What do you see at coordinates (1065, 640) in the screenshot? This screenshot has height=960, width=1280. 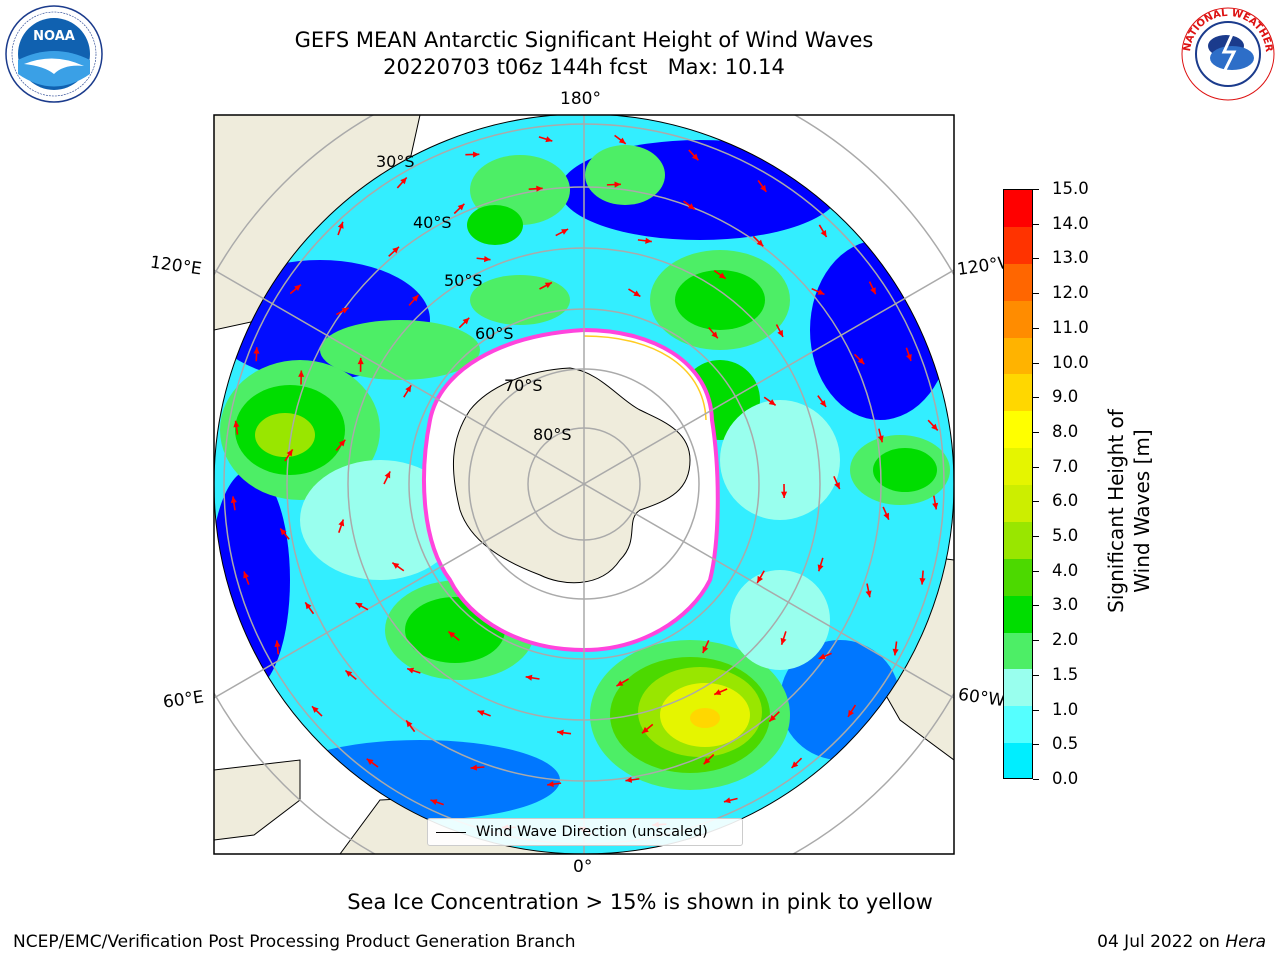 I see `colorbar-tick-label: 2.0` at bounding box center [1065, 640].